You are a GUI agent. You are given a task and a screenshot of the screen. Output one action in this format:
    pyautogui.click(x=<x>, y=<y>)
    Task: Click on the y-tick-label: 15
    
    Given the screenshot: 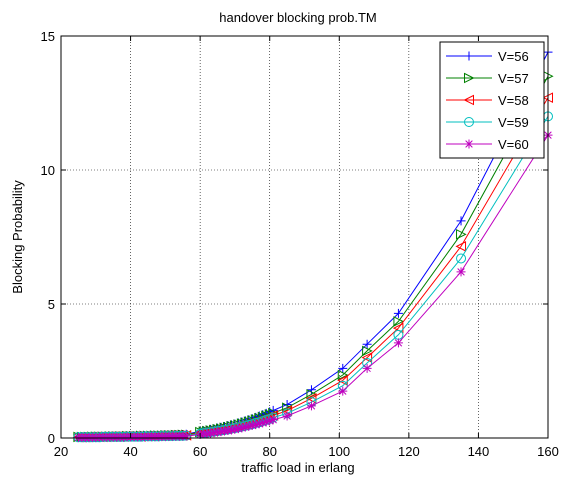 What is the action you would take?
    pyautogui.click(x=48, y=36)
    